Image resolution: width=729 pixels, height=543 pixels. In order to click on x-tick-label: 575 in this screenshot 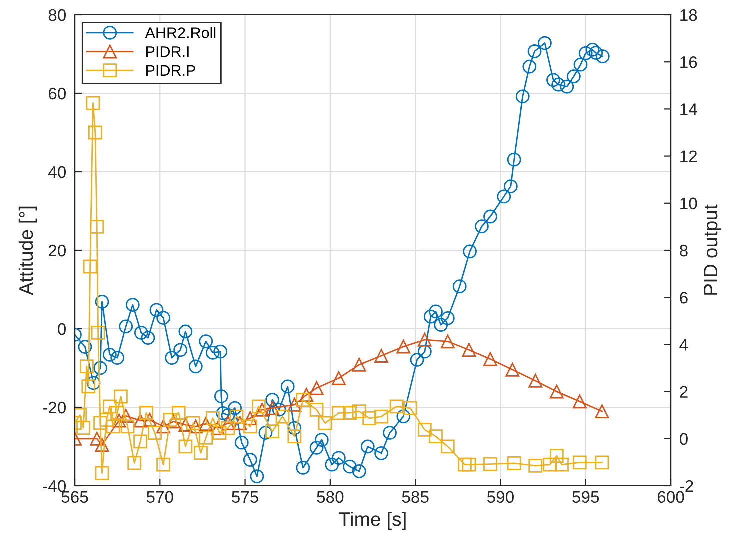, I will do `click(245, 497)`.